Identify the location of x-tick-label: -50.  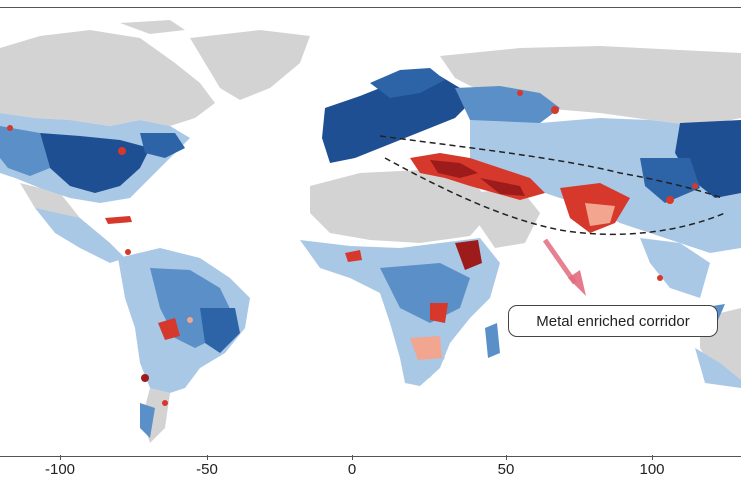
(207, 469).